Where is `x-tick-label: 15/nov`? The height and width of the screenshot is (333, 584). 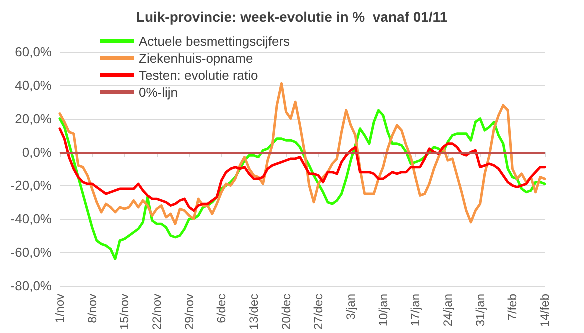
x-tick-label: 15/nov is located at coordinates (125, 312).